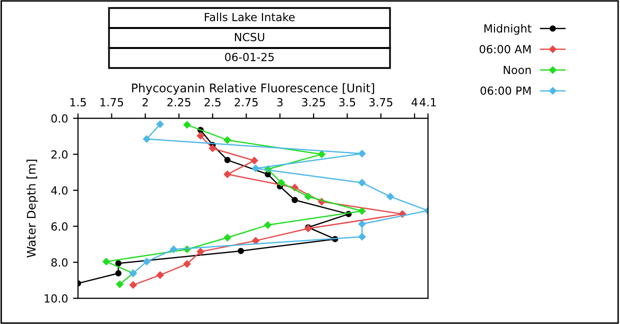  Describe the element at coordinates (112, 102) in the screenshot. I see `x-tick-label: 1.75` at that location.